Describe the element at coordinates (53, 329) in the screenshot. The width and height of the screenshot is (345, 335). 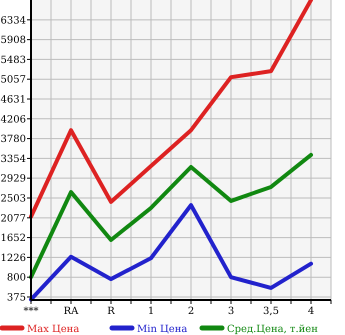
I see `legend-label: Max Цена` at that location.